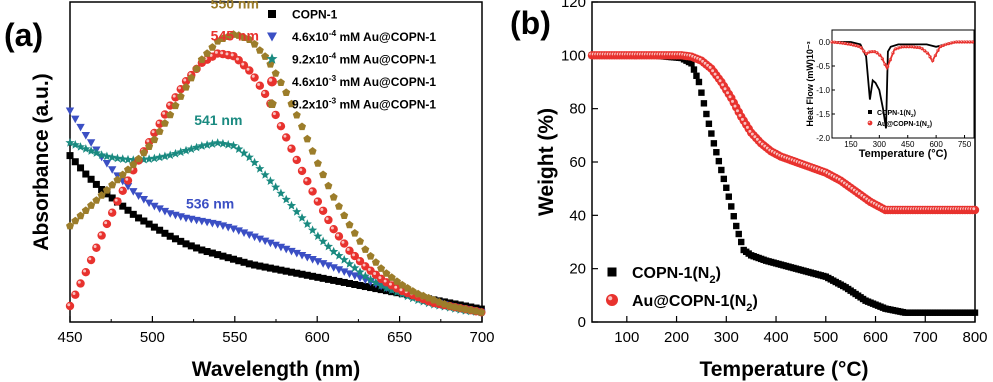  What do you see at coordinates (317, 337) in the screenshot?
I see `x-tick-label-a-600: 600` at bounding box center [317, 337].